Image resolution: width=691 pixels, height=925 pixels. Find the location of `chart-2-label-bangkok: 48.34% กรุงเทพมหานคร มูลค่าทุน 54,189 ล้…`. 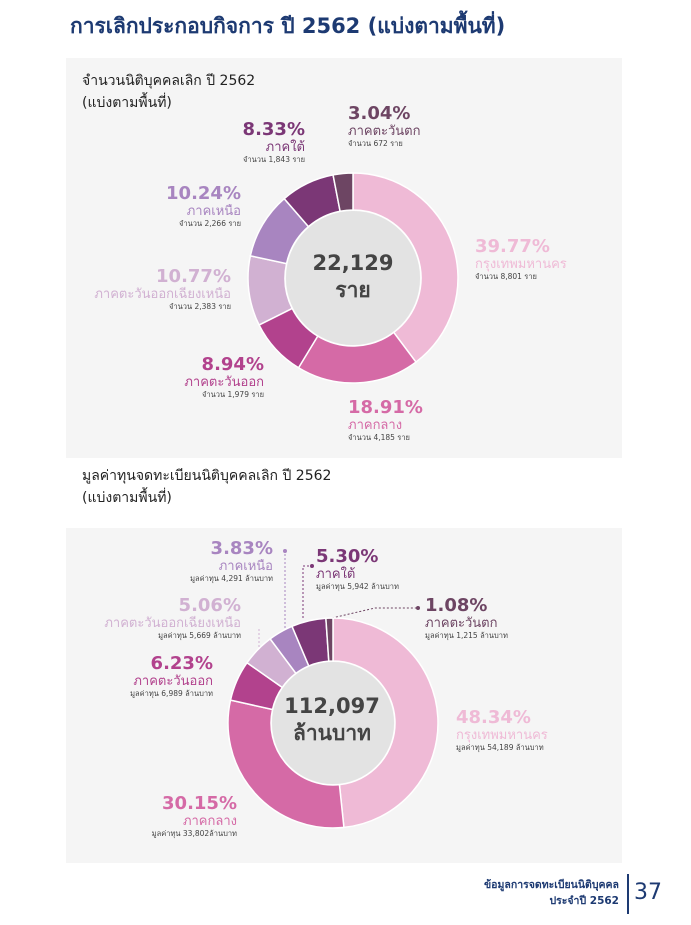

chart-2-label-bangkok: 48.34% กรุงเทพมหานคร มูลค่าทุน 54,189 ล้… is located at coordinates (502, 729).